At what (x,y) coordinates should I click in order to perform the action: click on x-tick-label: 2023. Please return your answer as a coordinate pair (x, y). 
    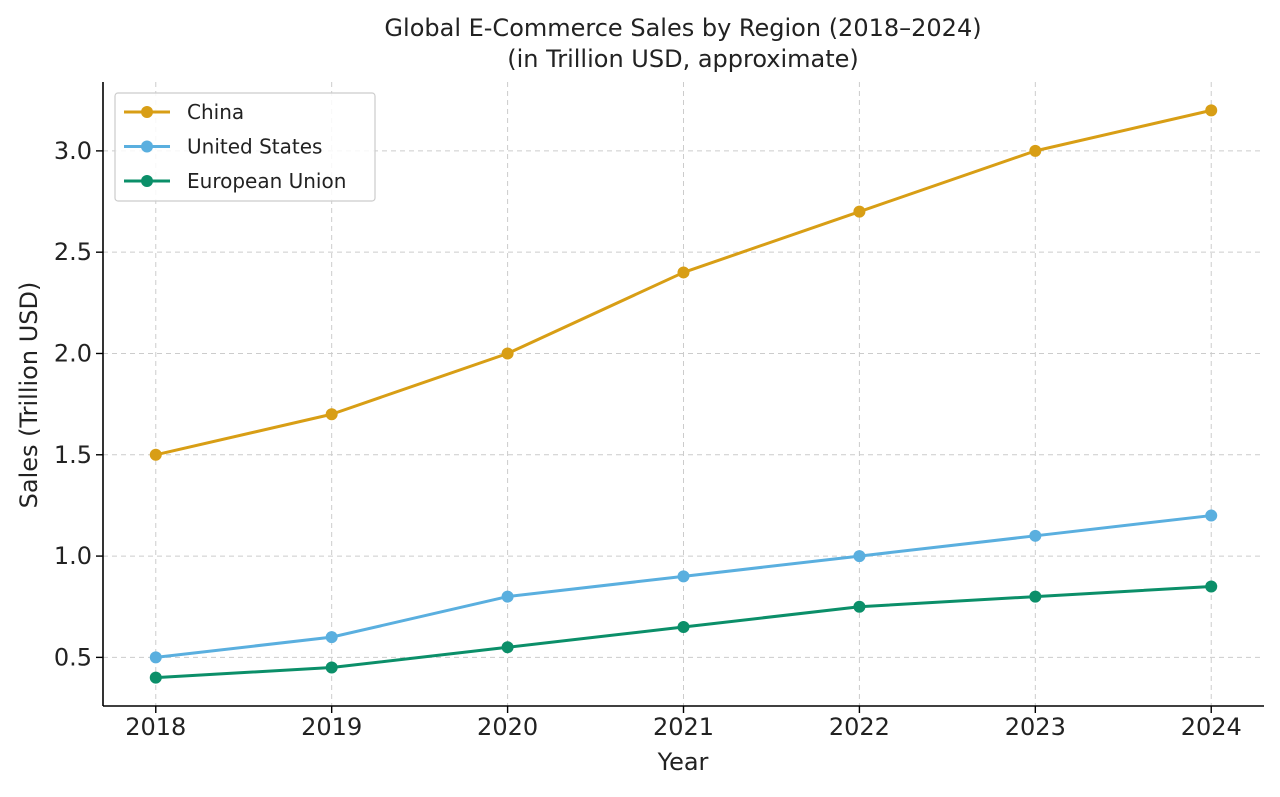
    Looking at the image, I should click on (1035, 727).